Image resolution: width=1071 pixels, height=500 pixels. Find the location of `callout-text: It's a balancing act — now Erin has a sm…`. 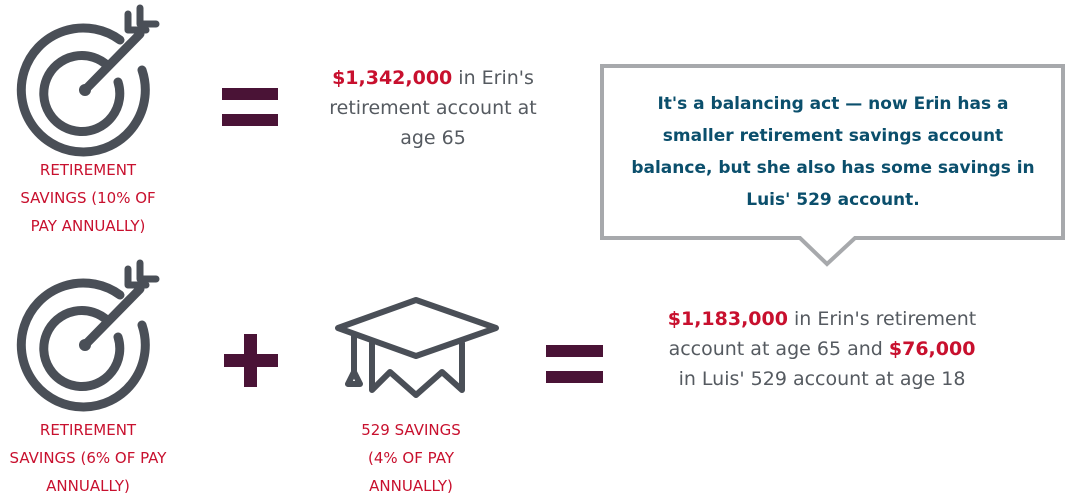

callout-text: It's a balancing act — now Erin has a sm… is located at coordinates (833, 152).